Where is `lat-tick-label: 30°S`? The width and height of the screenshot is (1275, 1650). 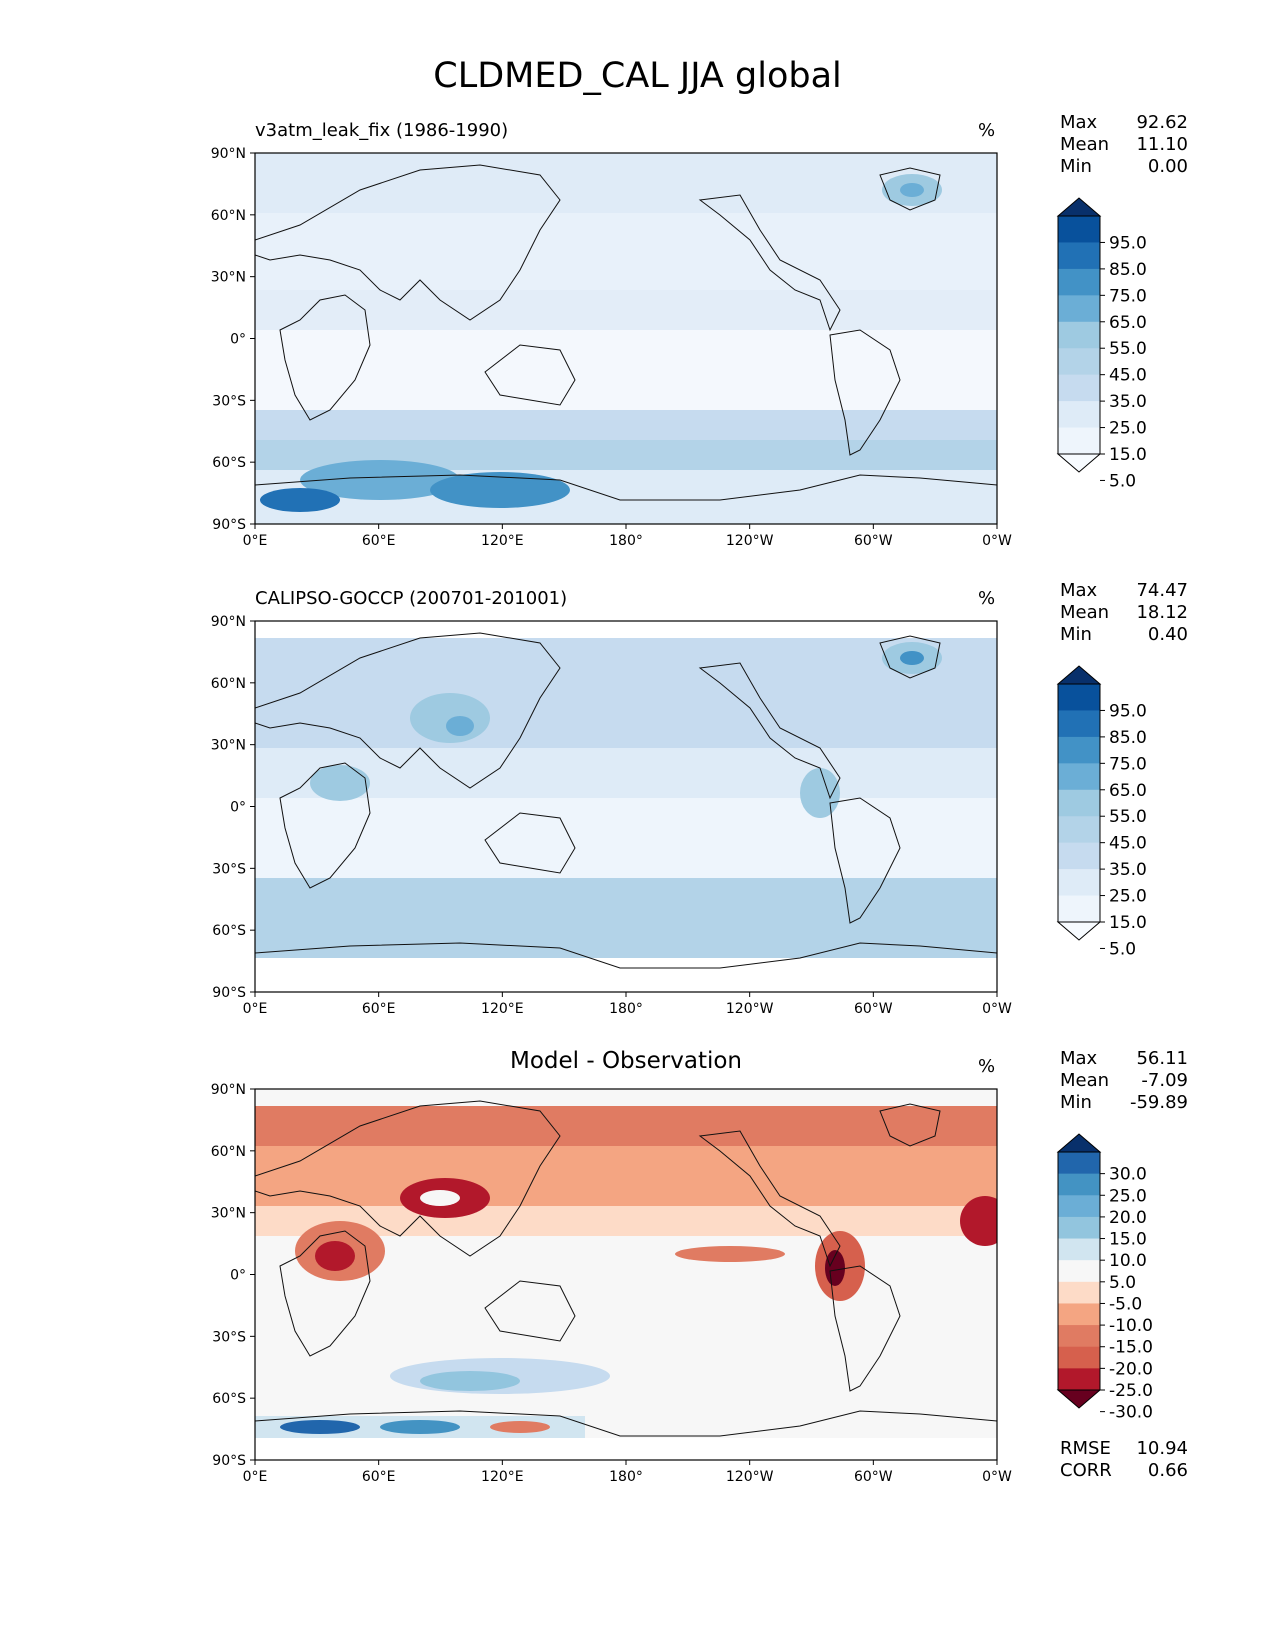
lat-tick-label: 30°S is located at coordinates (229, 1337).